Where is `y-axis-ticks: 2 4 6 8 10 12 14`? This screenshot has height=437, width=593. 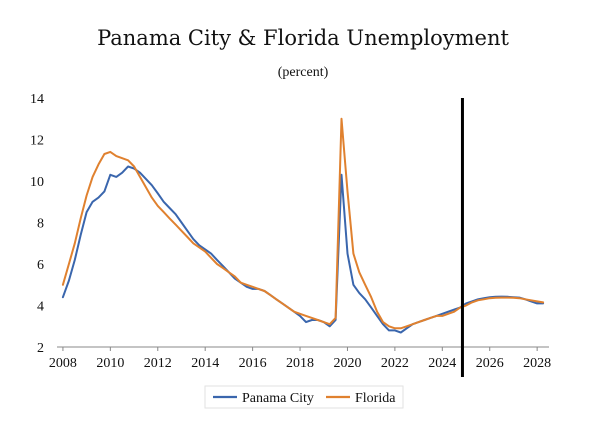 y-axis-ticks: 2 4 6 8 10 12 14 is located at coordinates (37, 224).